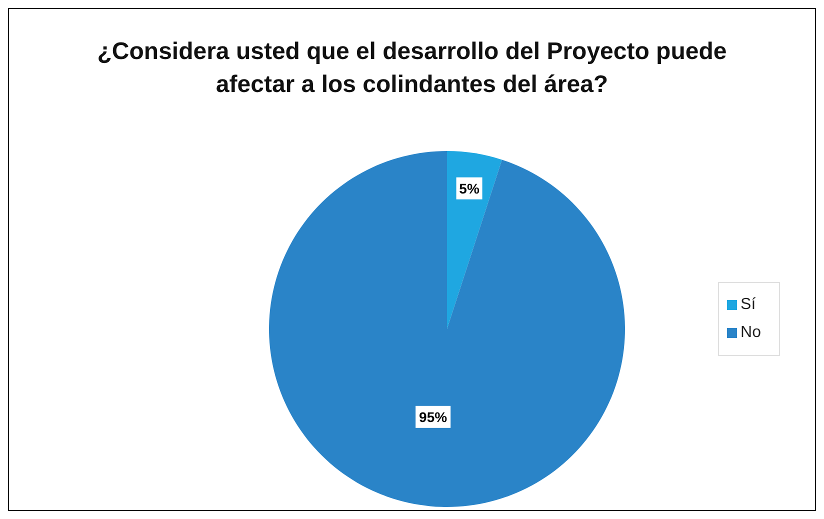  Describe the element at coordinates (750, 332) in the screenshot. I see `legend-label: No` at that location.